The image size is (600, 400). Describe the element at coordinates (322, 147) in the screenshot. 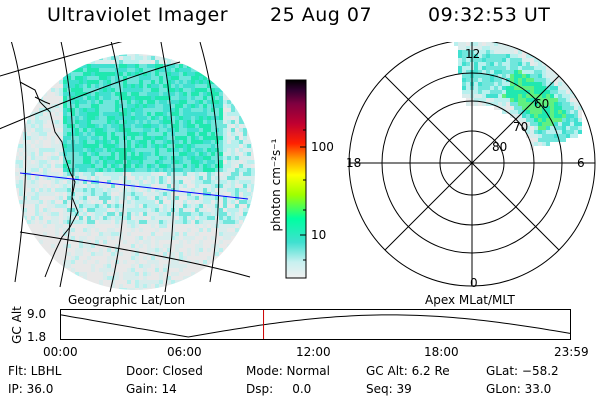

I see `colorbar-tick-100: 100` at that location.